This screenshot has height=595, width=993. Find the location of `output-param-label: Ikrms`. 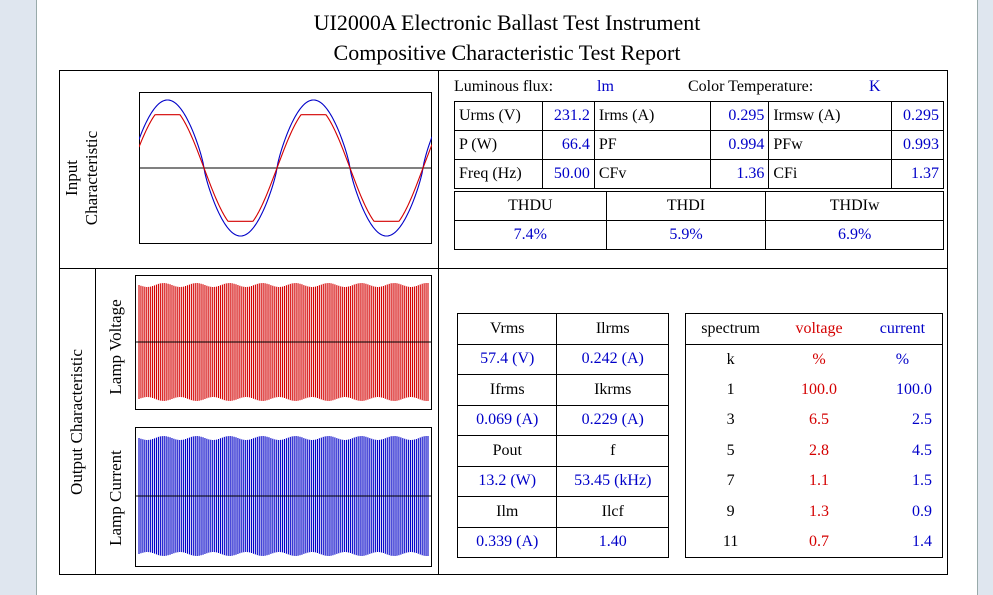

output-param-label: Ikrms is located at coordinates (612, 390).